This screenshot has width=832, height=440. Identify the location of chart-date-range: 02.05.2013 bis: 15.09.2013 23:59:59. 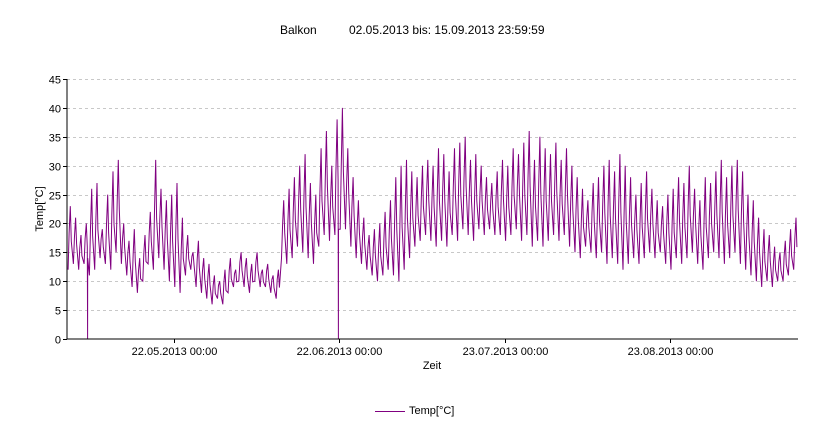
(447, 30).